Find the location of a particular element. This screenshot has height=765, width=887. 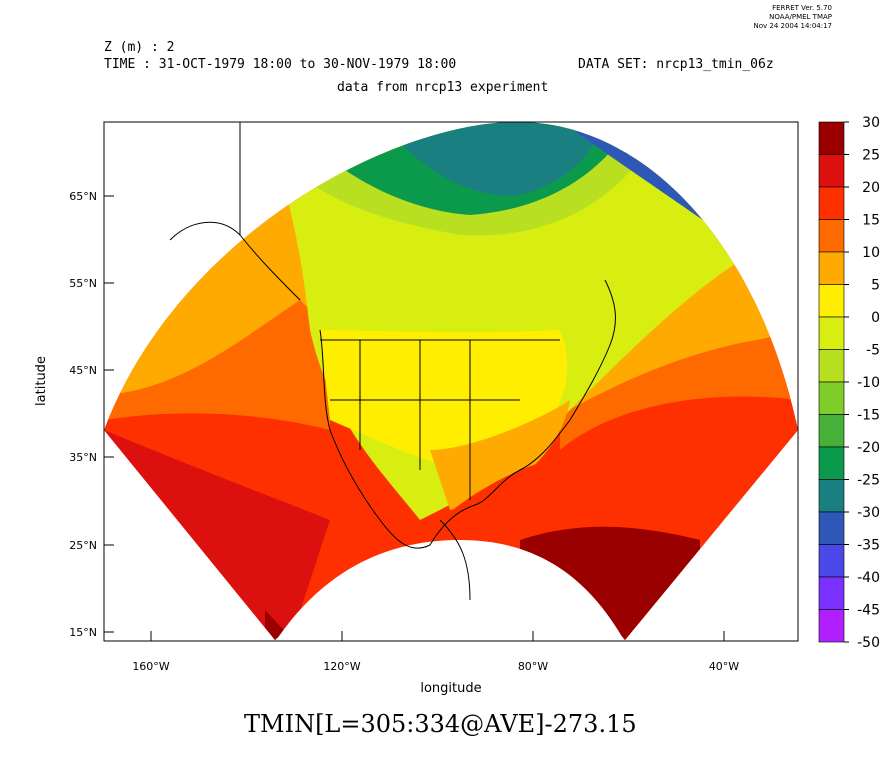

dataset-label: DATA SET: nrcp13_tmin_06z is located at coordinates (676, 64).